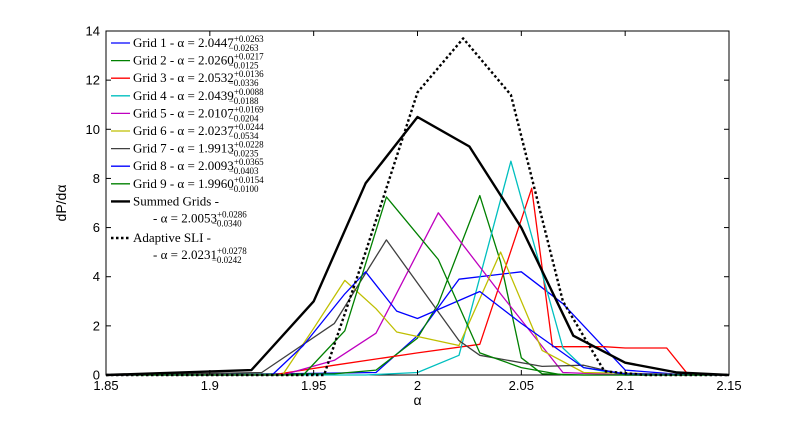 The image size is (806, 421). I want to click on y-tick-label: 8, so click(96, 178).